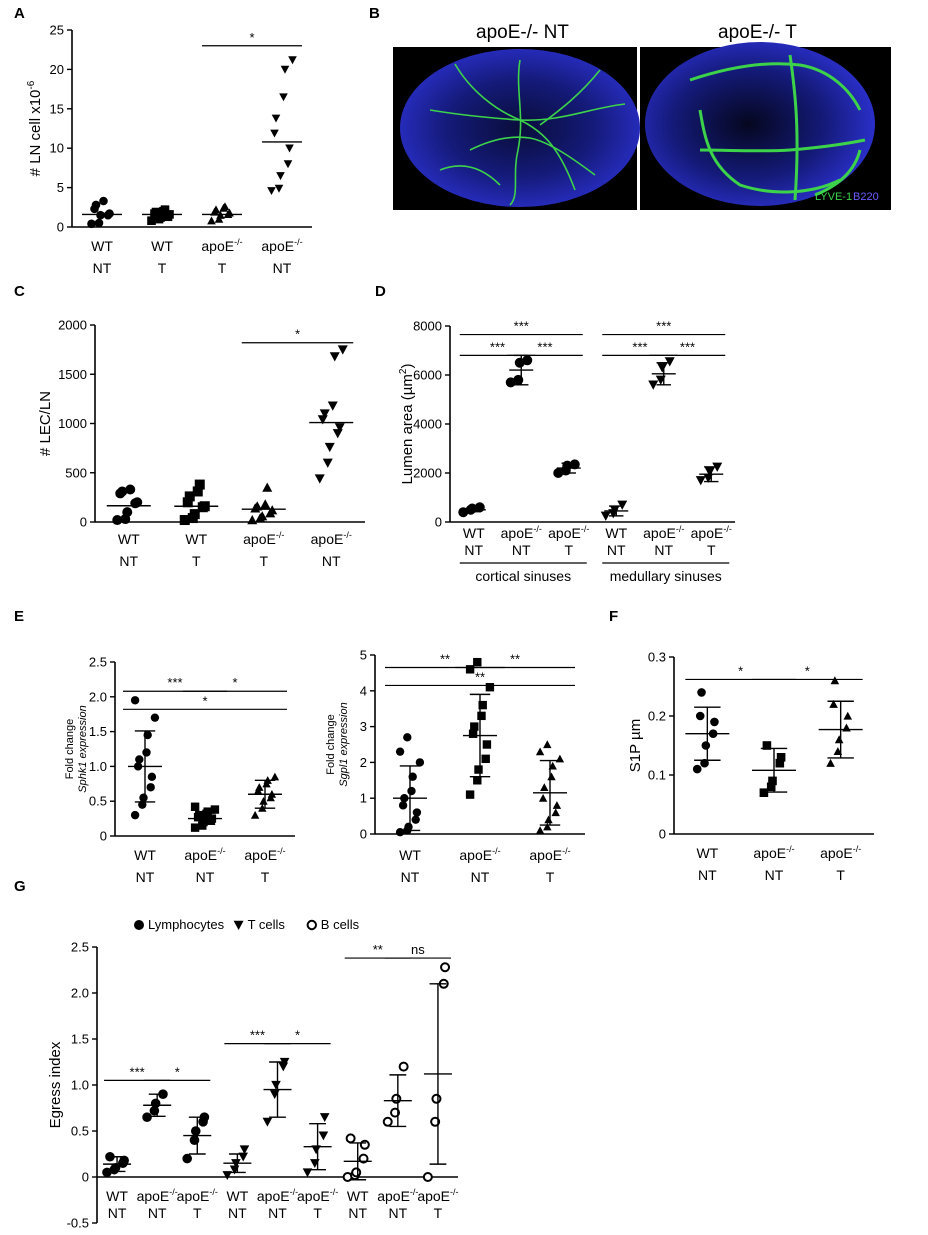  What do you see at coordinates (19, 616) in the screenshot?
I see `panel-label-e: E` at bounding box center [19, 616].